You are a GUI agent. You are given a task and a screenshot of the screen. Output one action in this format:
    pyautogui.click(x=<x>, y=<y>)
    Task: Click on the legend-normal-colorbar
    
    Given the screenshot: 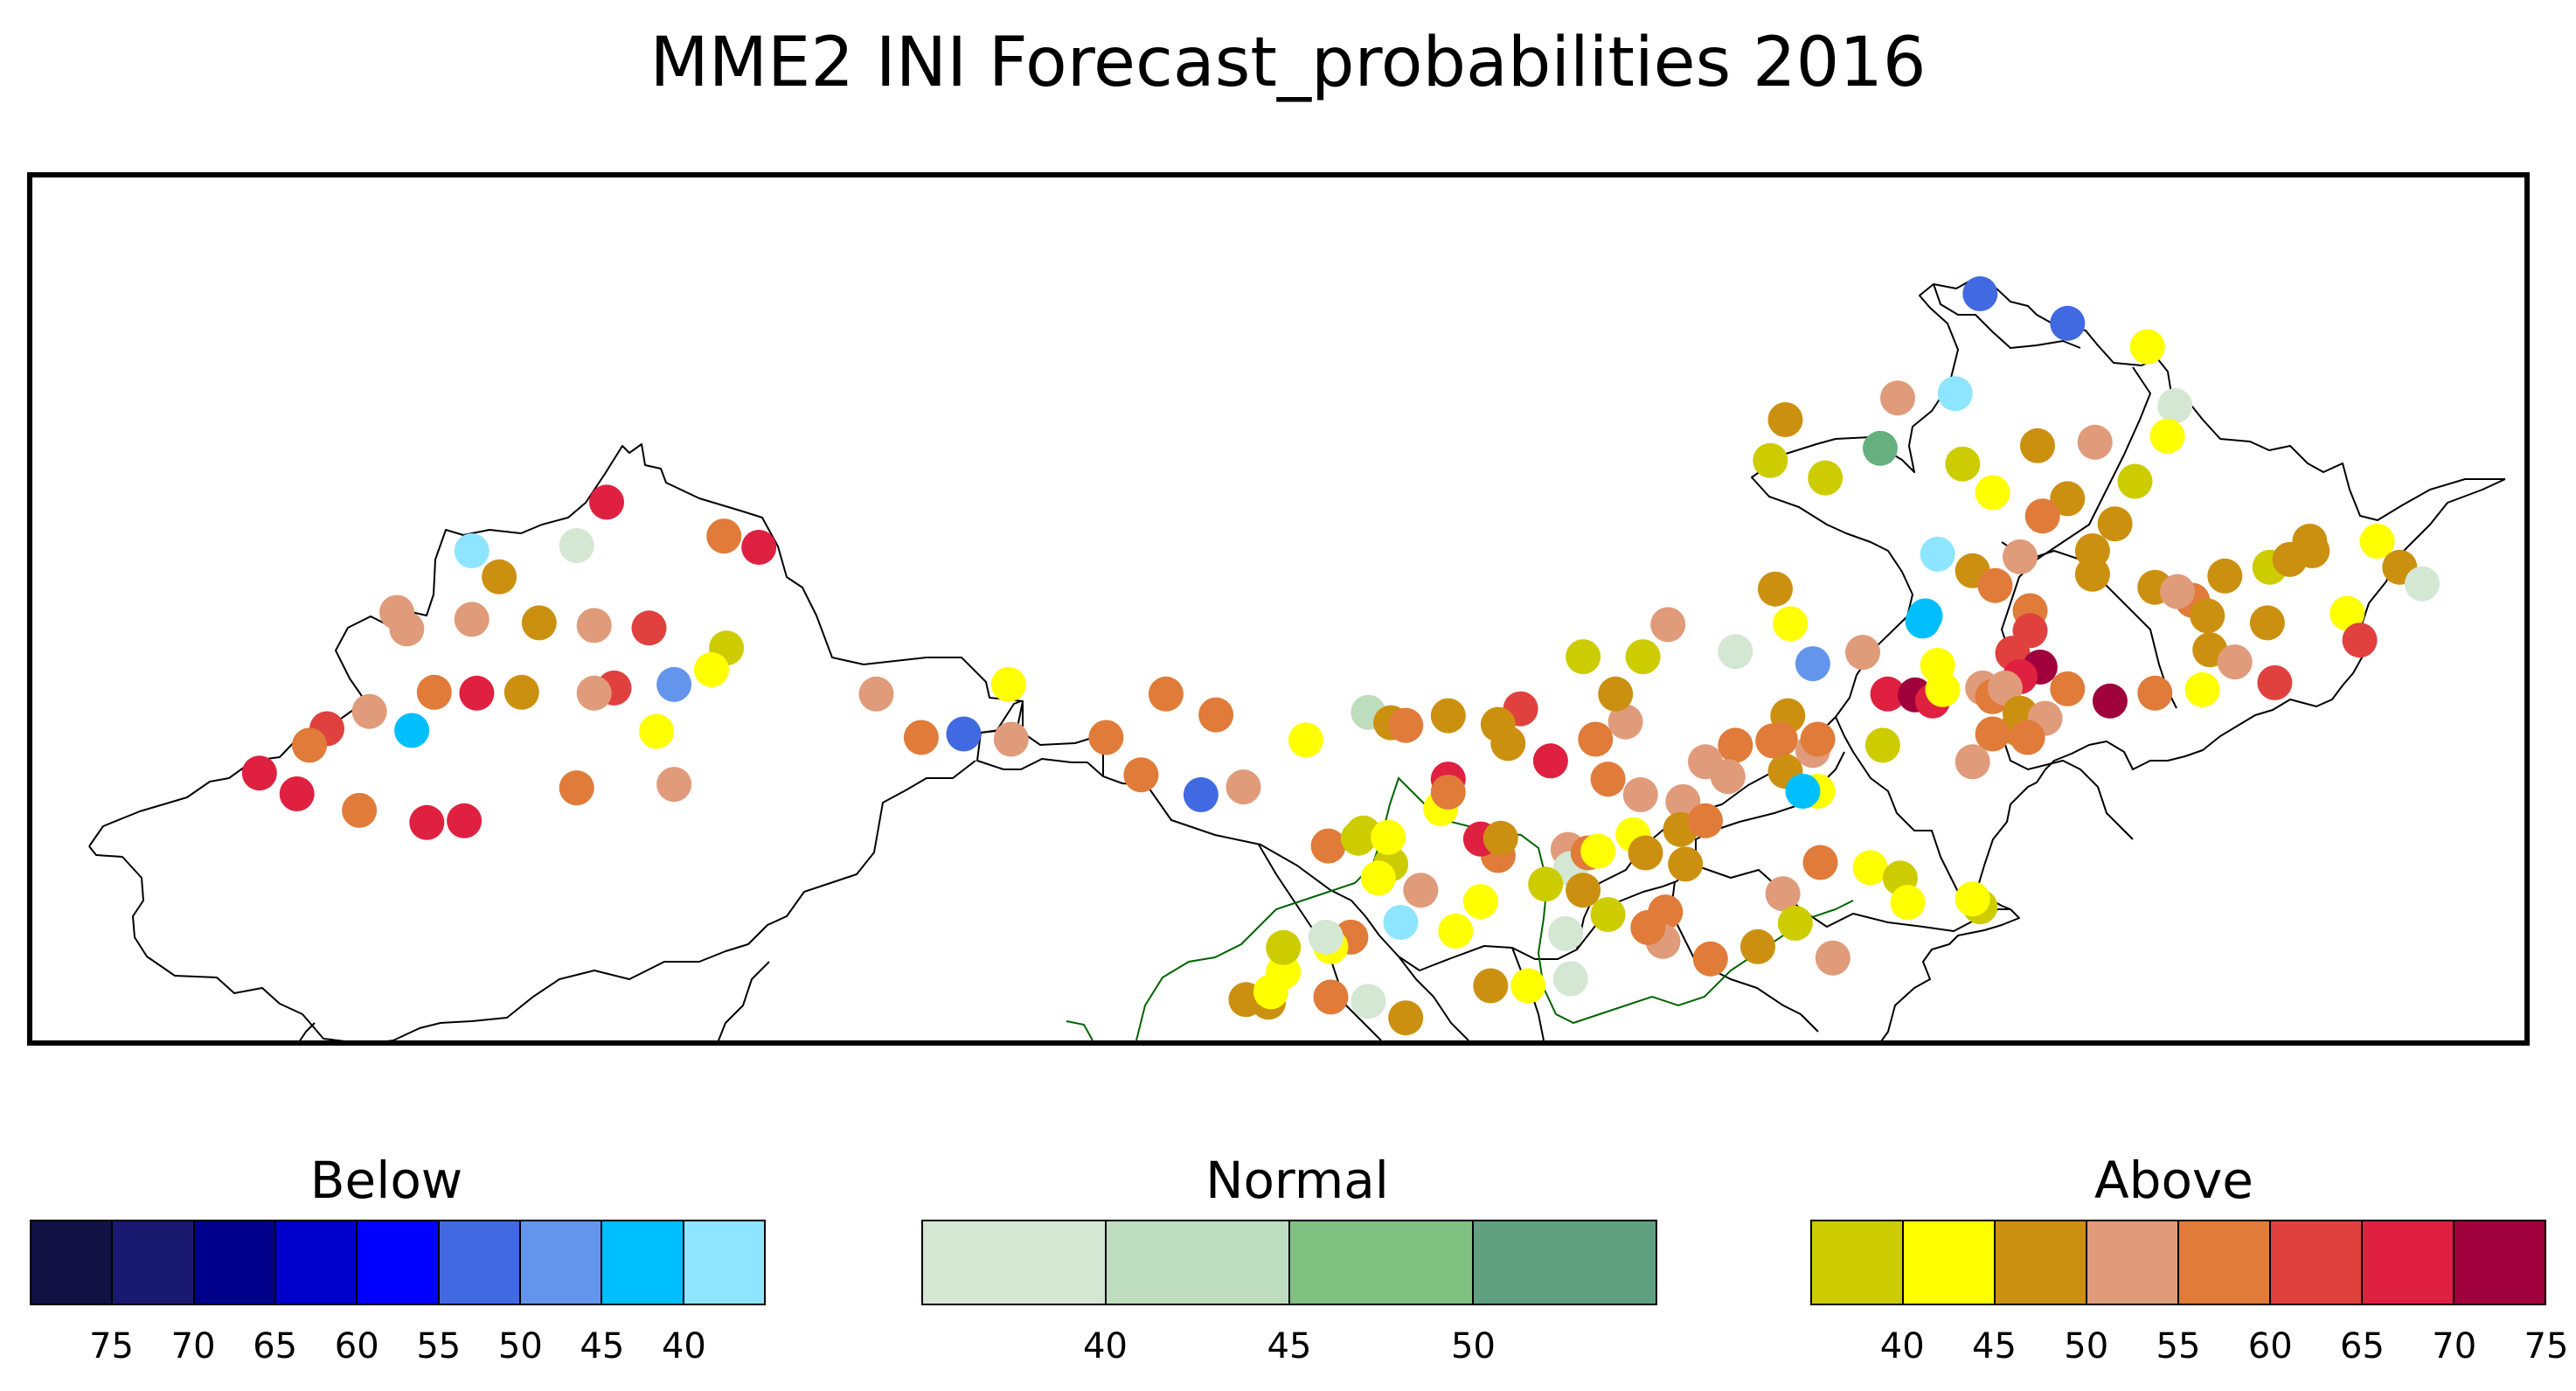 What is the action you would take?
    pyautogui.click(x=1289, y=1262)
    